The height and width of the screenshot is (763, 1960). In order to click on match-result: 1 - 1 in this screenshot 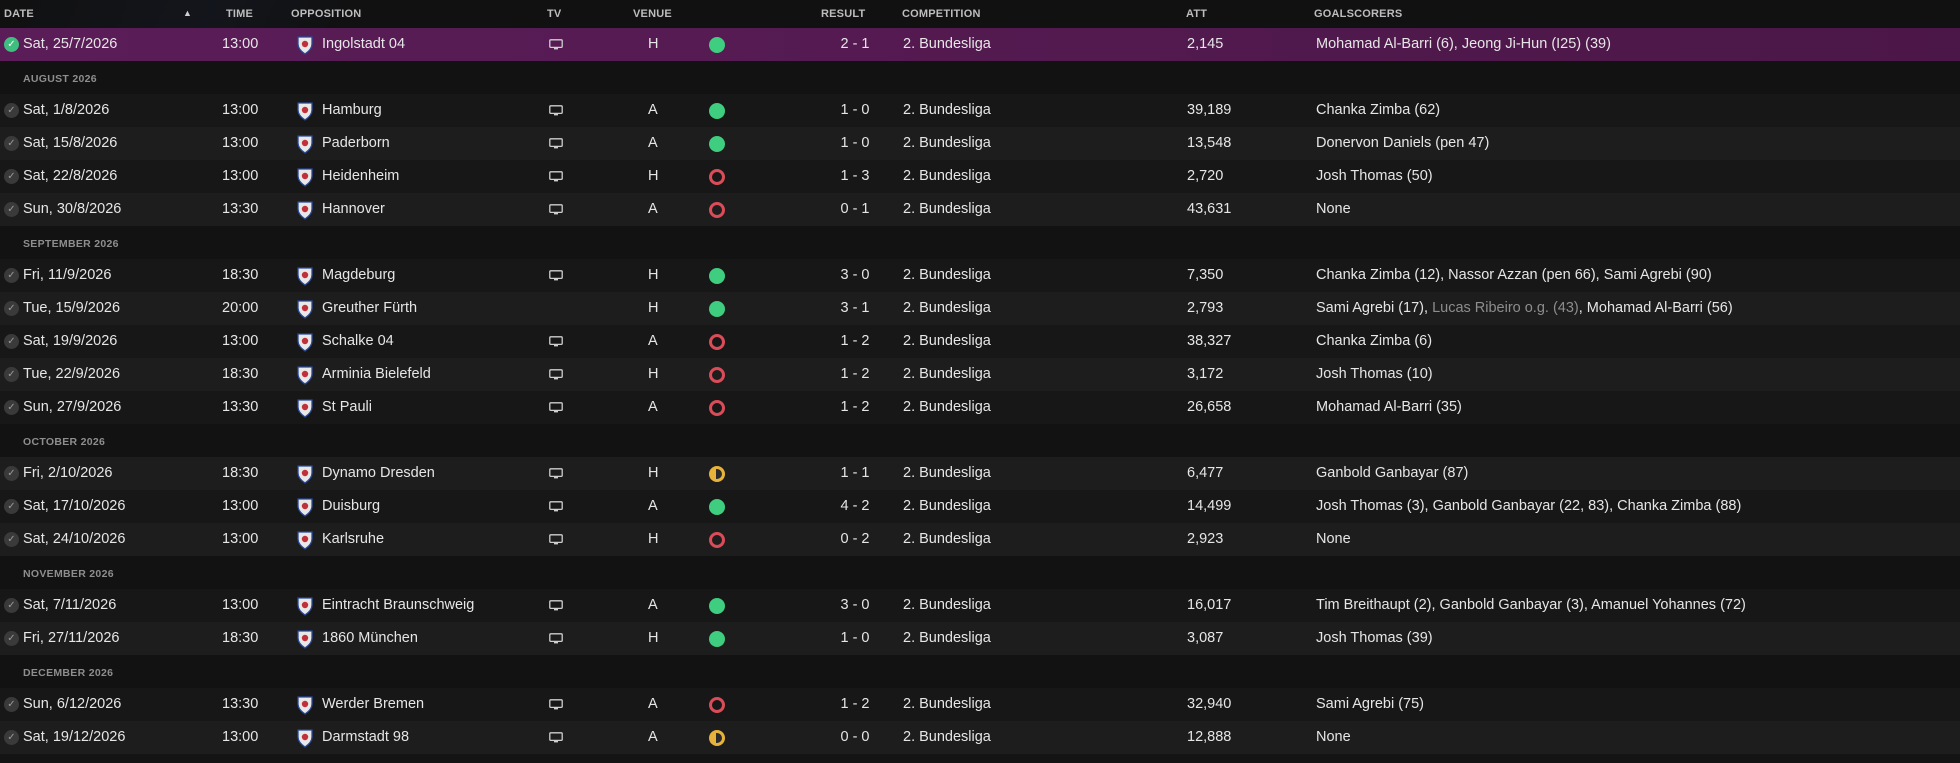, I will do `click(855, 473)`.